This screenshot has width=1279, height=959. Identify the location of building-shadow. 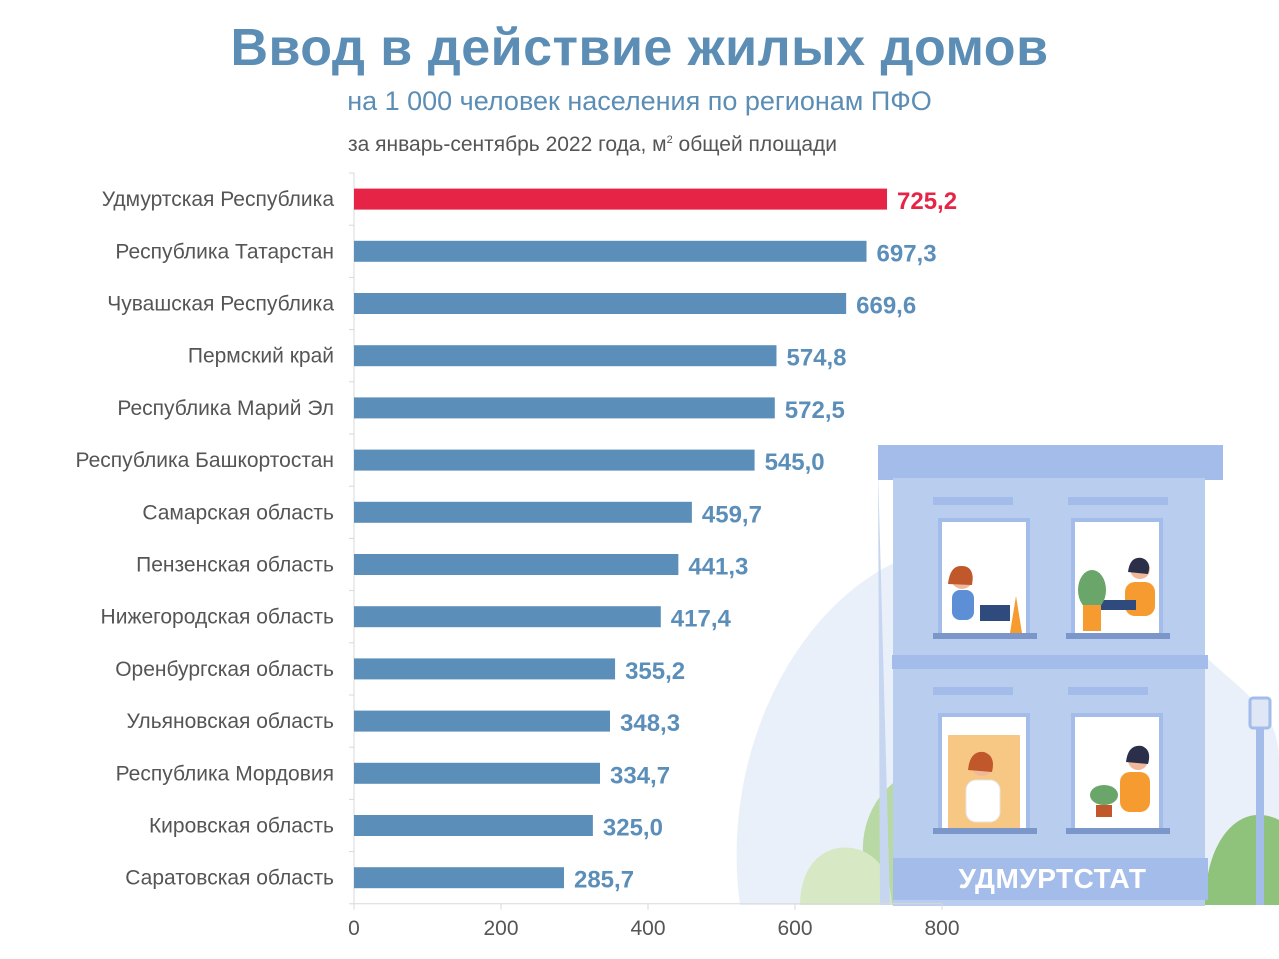
(884, 687).